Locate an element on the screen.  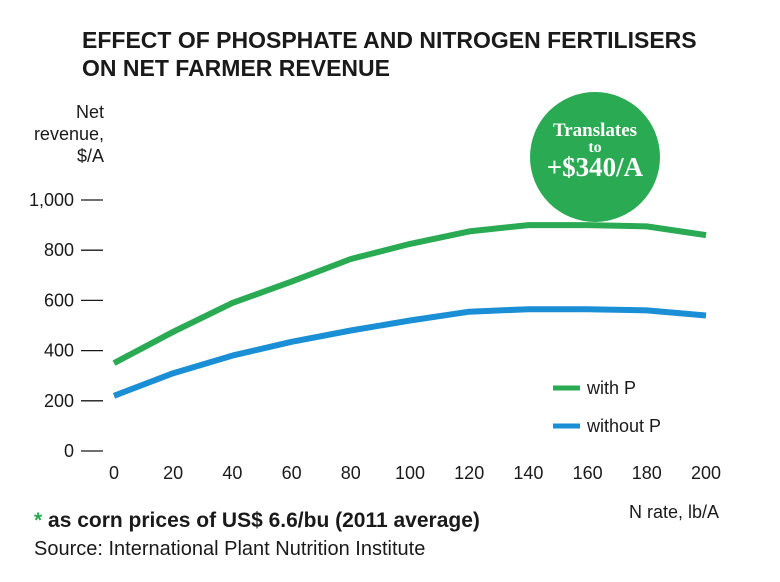
x-tick-label: 0 is located at coordinates (114, 473).